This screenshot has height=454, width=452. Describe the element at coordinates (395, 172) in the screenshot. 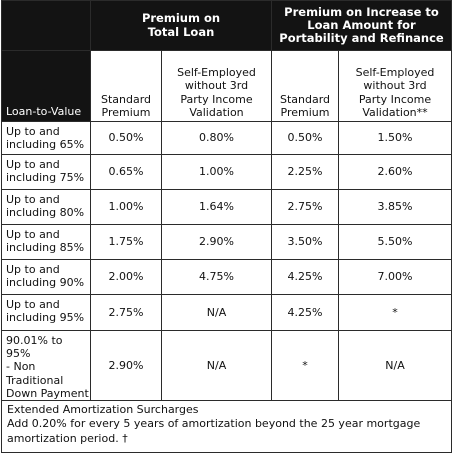

I see `self-employed-increase-cell: 2.60%` at that location.